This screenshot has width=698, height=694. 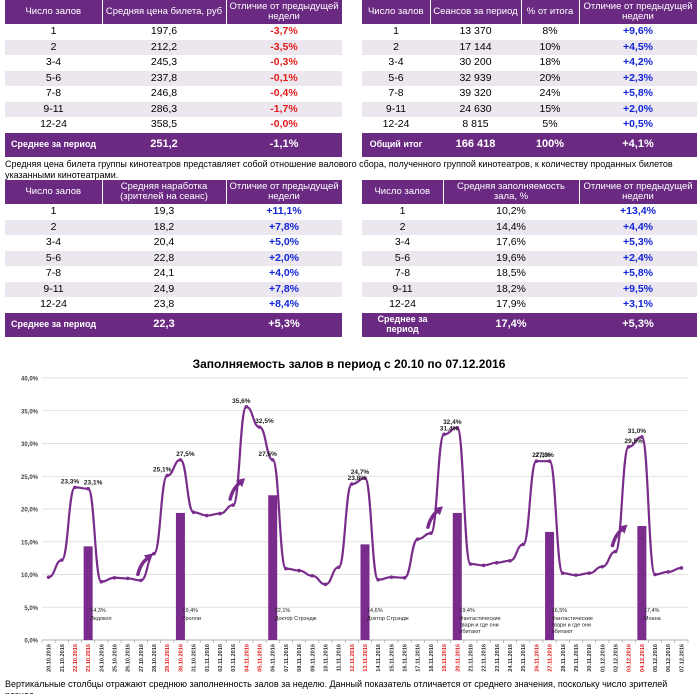 What do you see at coordinates (284, 47) in the screenshot?
I see `table-cell: -3,5%` at bounding box center [284, 47].